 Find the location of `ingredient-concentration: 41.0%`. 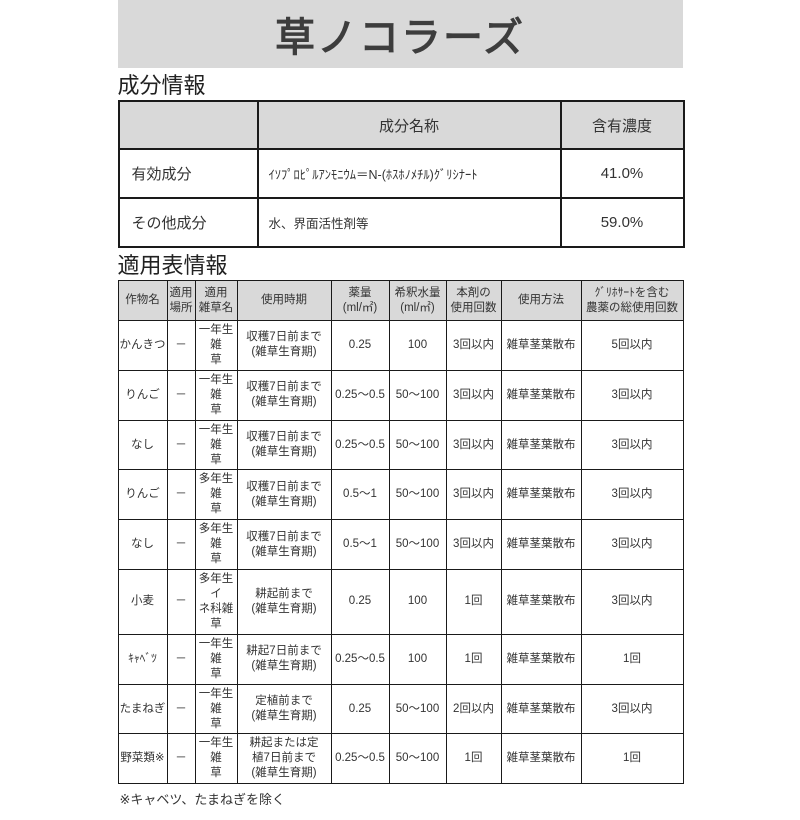

ingredient-concentration: 41.0% is located at coordinates (622, 173).